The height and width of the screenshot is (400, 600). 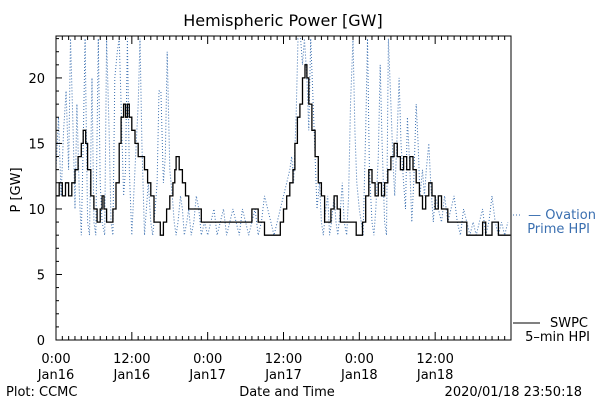 I want to click on legend-ovation: — Ovation Prime HPI, so click(x=554, y=222).